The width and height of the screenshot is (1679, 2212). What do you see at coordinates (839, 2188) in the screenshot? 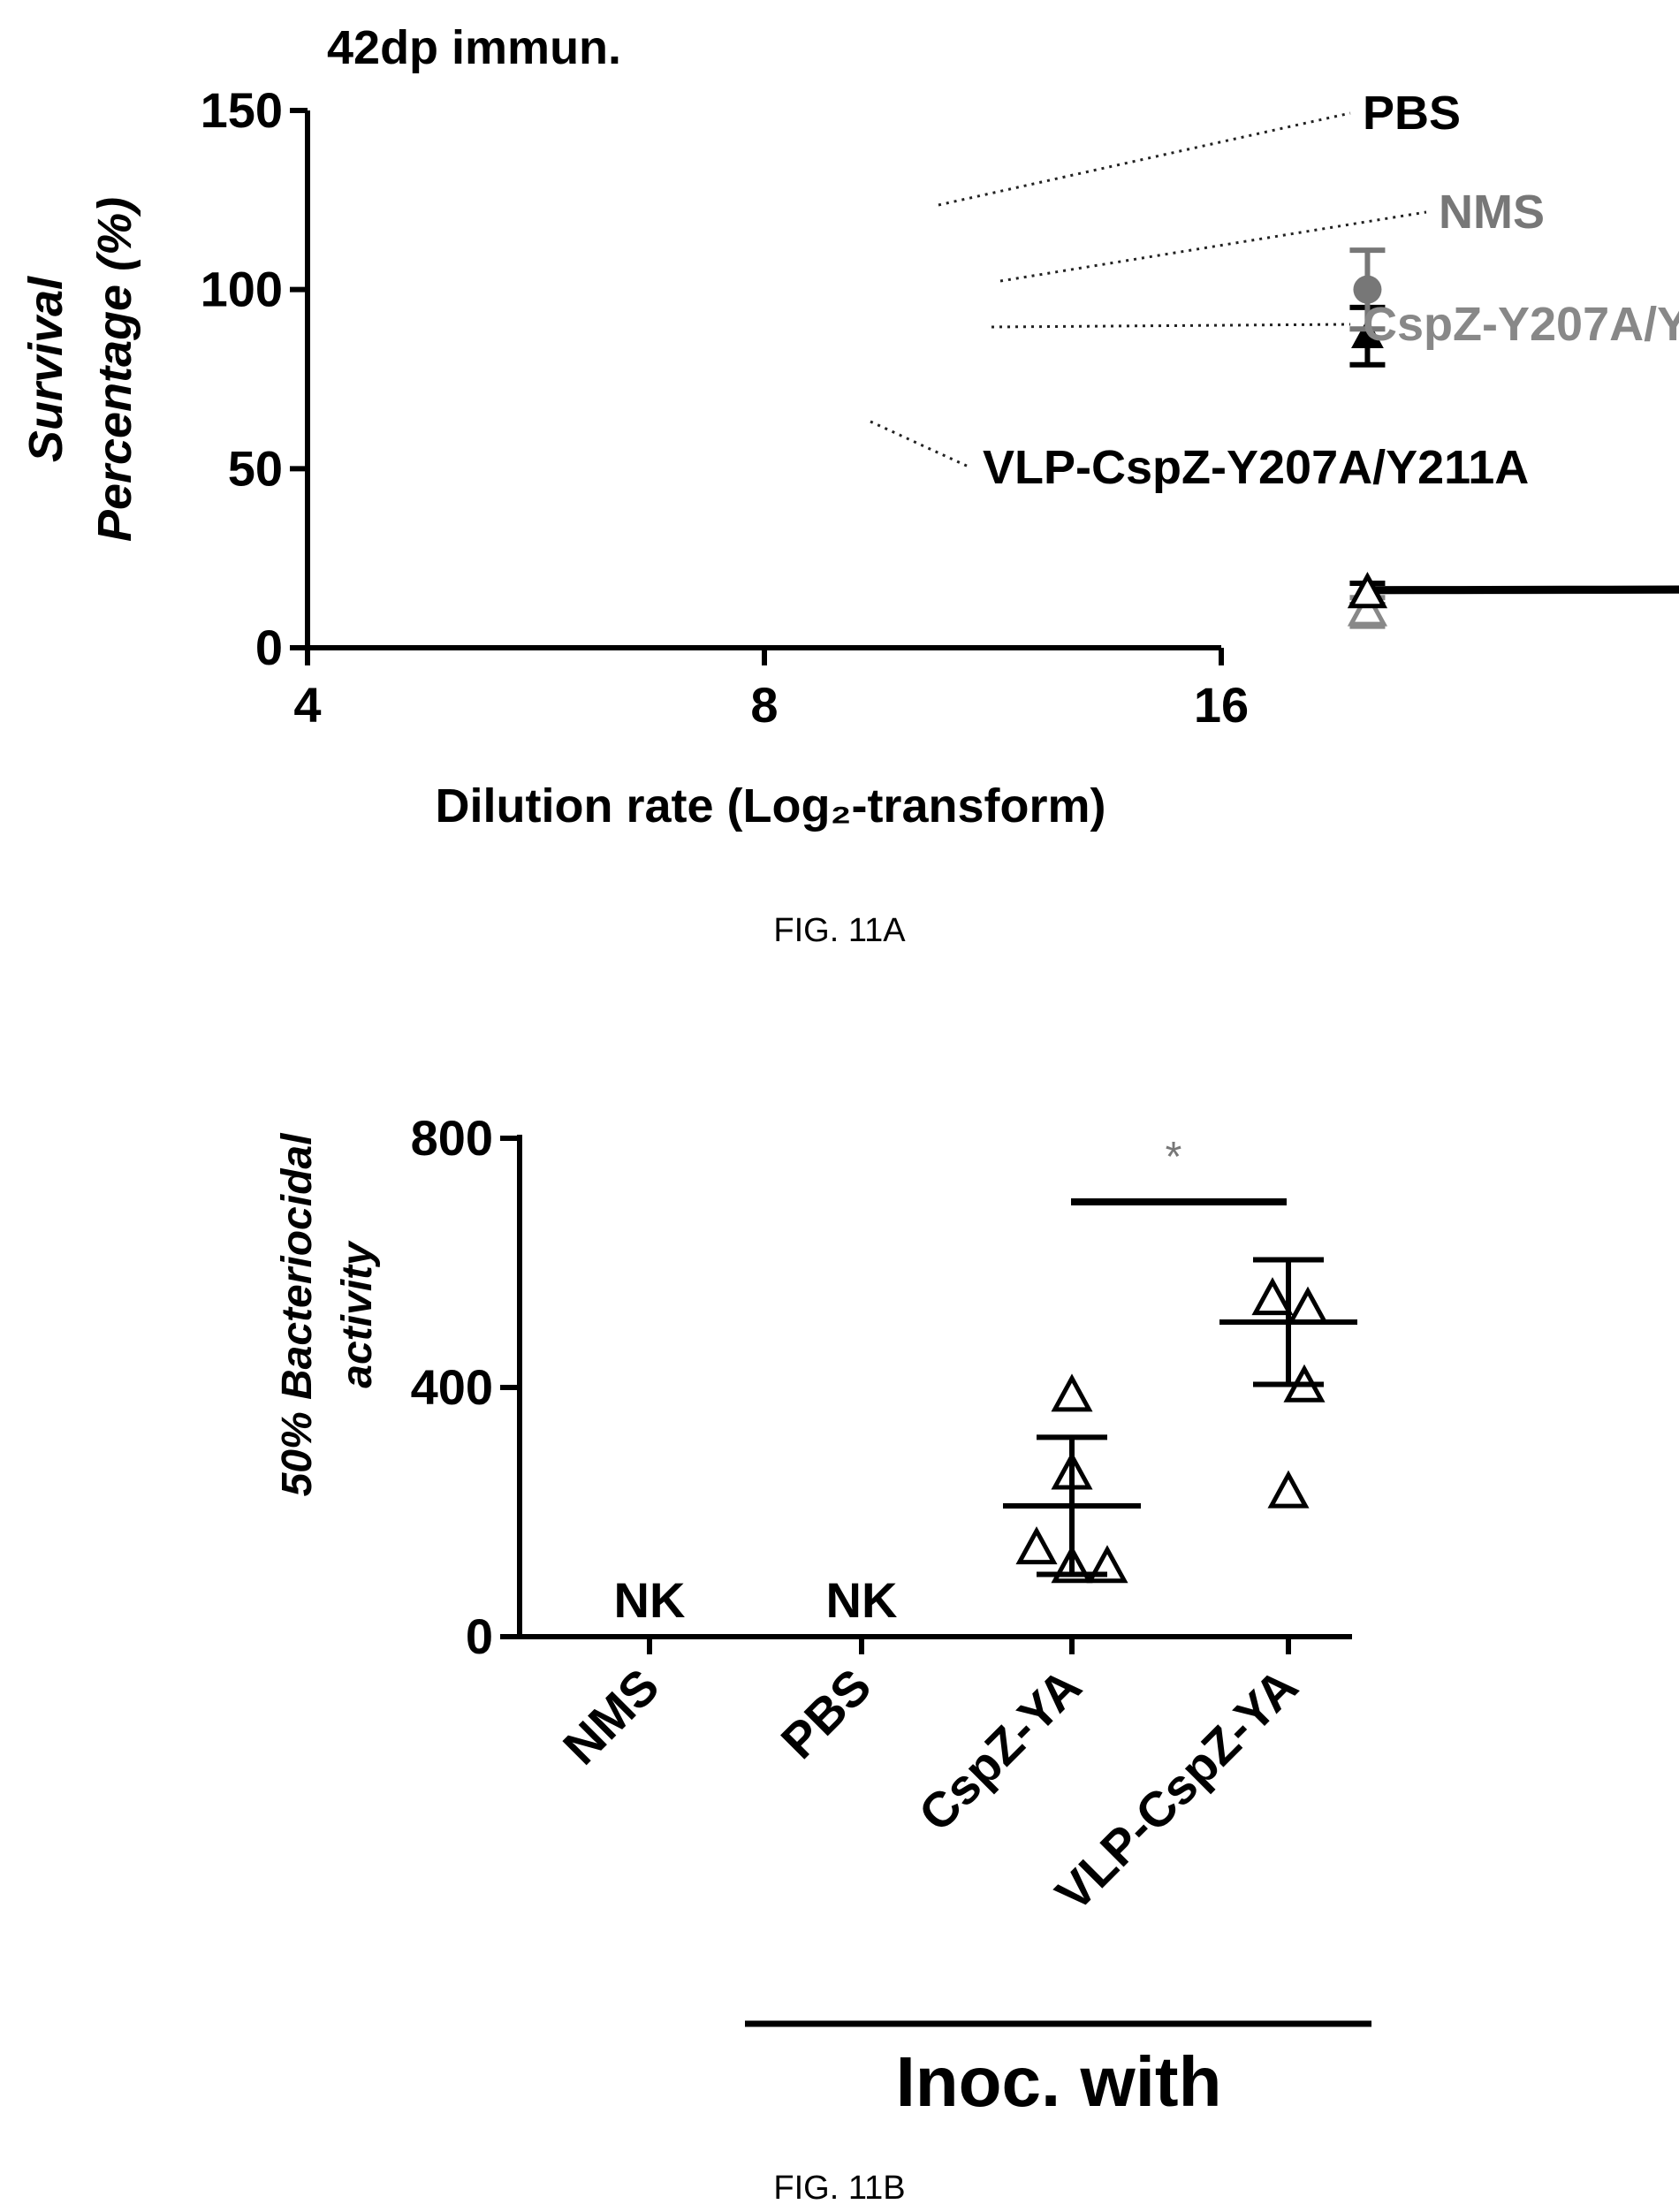
I see `figure-caption-11b: FIG. 11B` at bounding box center [839, 2188].